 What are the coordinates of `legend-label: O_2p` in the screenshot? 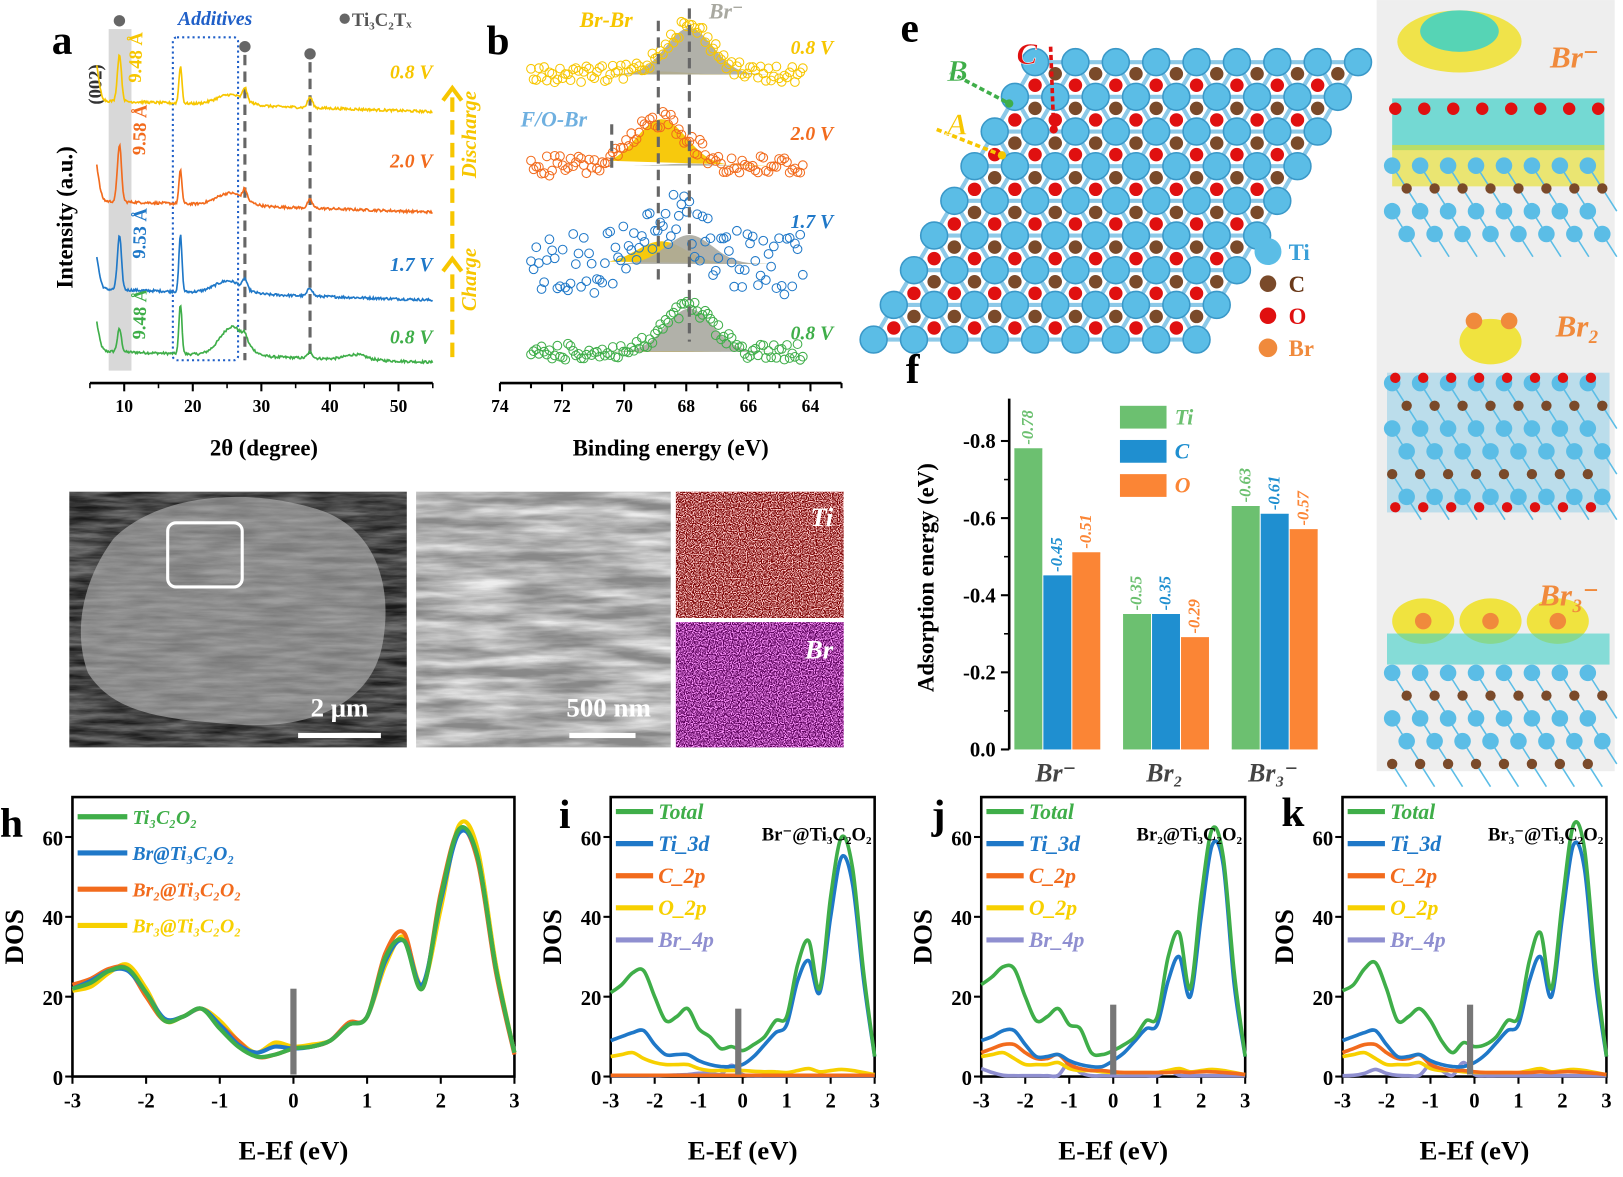 It's located at (682, 908).